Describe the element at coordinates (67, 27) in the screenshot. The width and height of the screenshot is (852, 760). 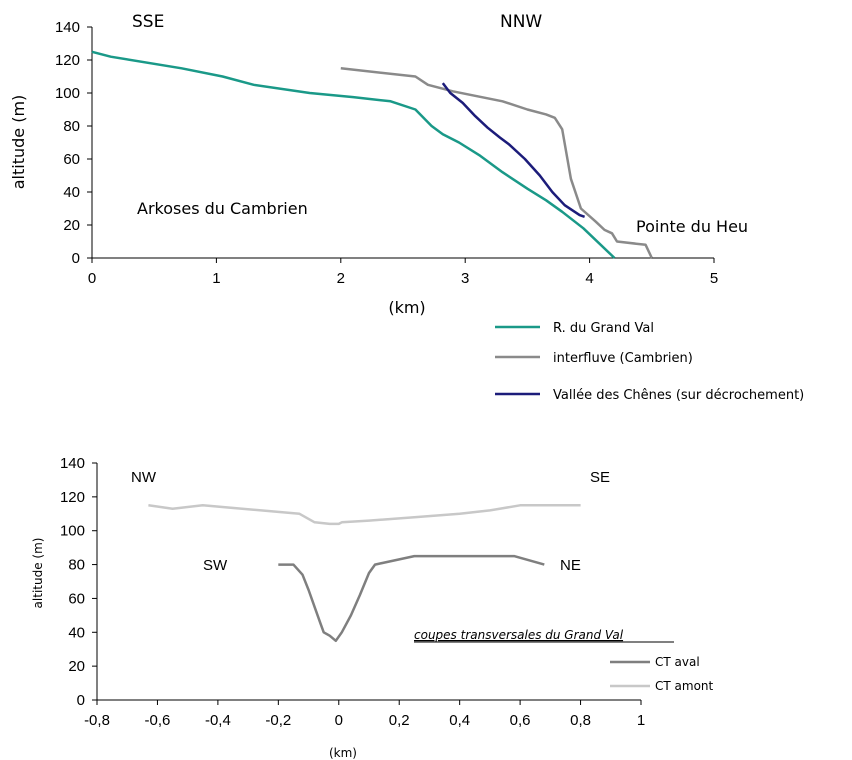
I see `top-y-tick-label: 140` at that location.